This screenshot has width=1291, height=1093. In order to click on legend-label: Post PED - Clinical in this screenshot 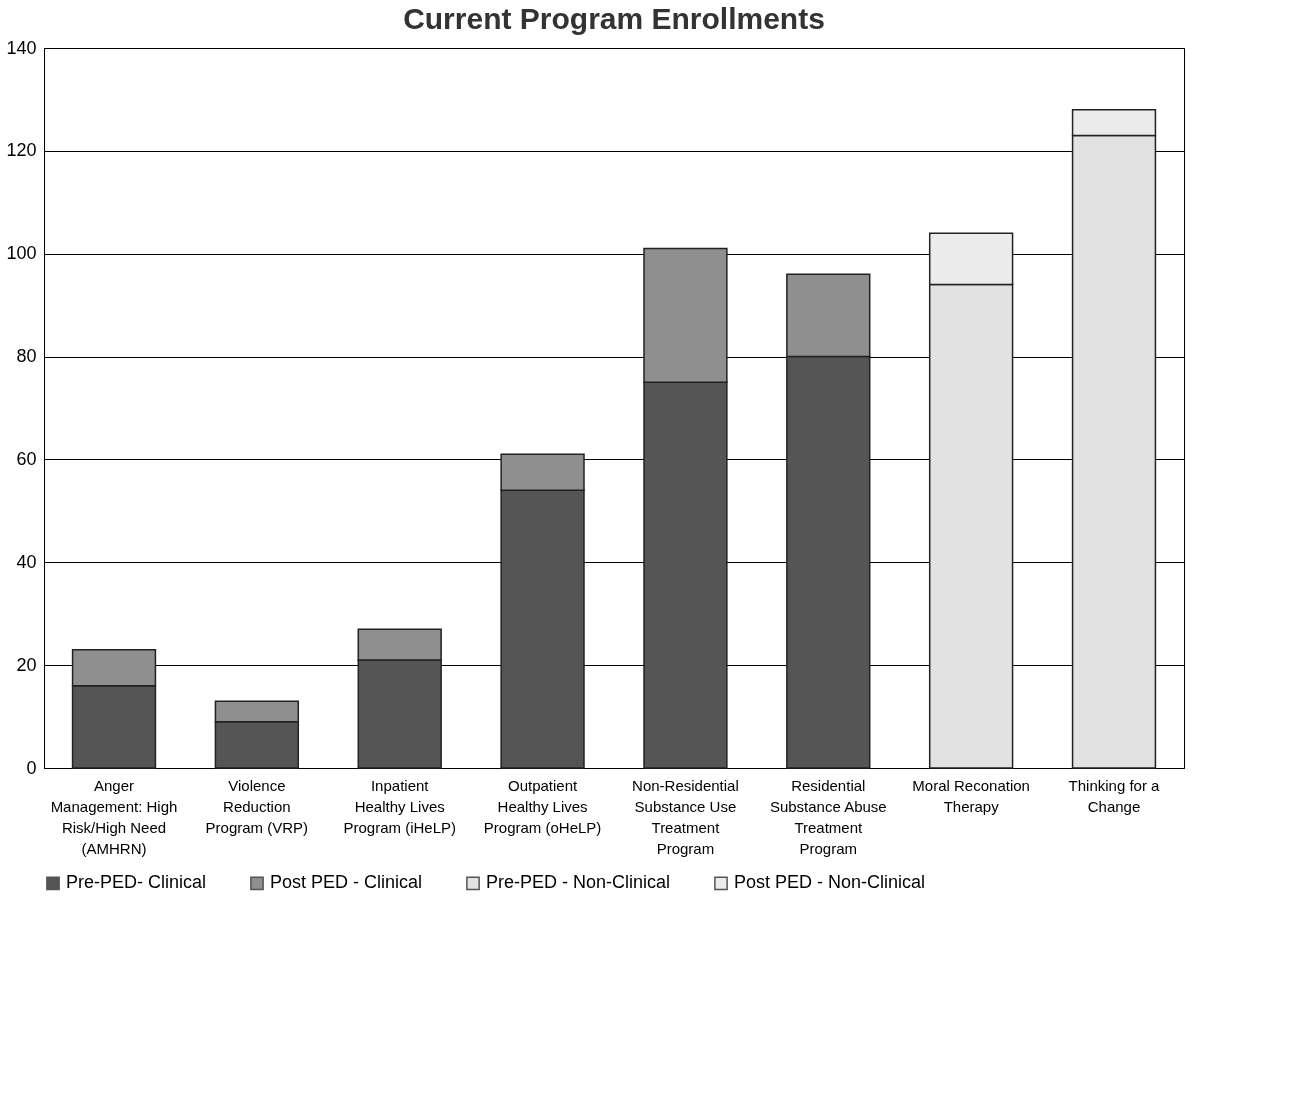, I will do `click(346, 882)`.